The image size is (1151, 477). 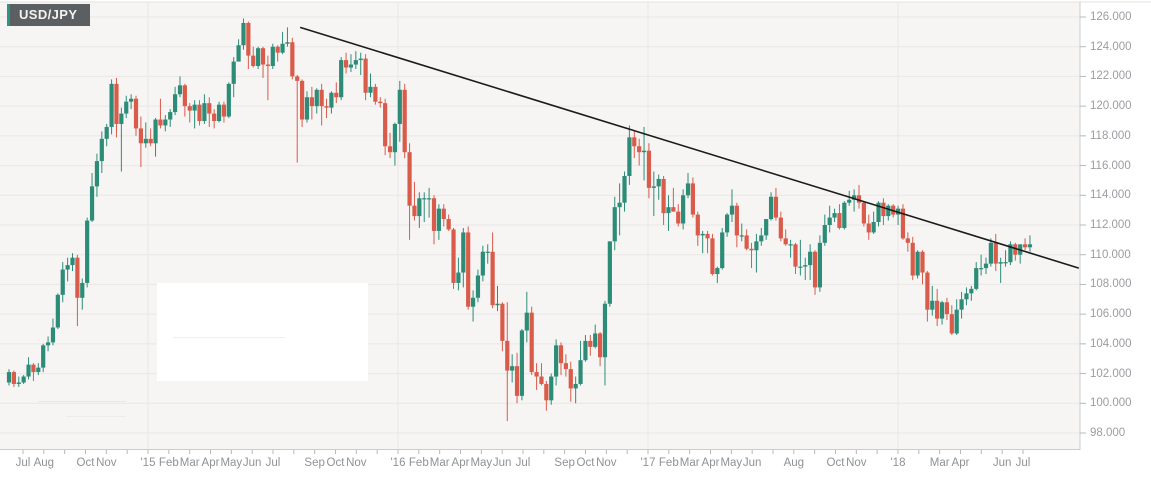 I want to click on month-tick-label: Nov, so click(x=356, y=463).